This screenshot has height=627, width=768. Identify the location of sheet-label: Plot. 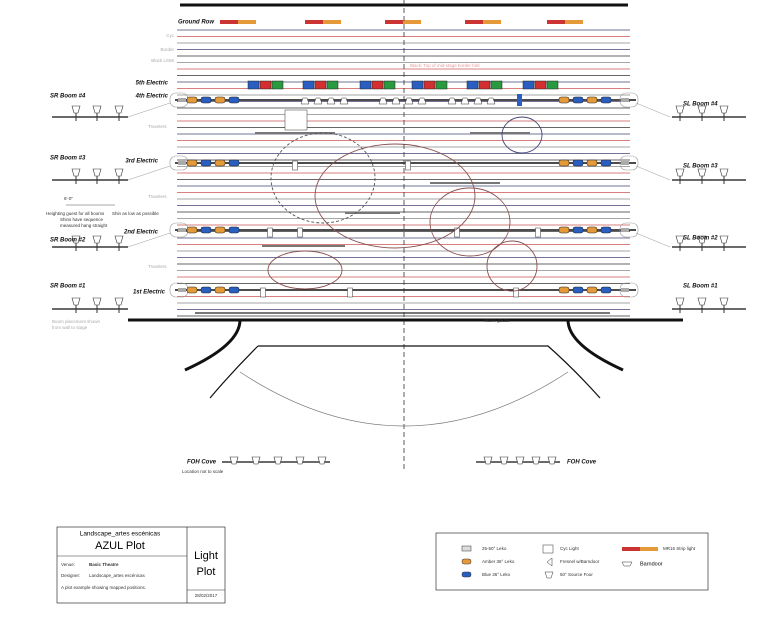
(206, 572).